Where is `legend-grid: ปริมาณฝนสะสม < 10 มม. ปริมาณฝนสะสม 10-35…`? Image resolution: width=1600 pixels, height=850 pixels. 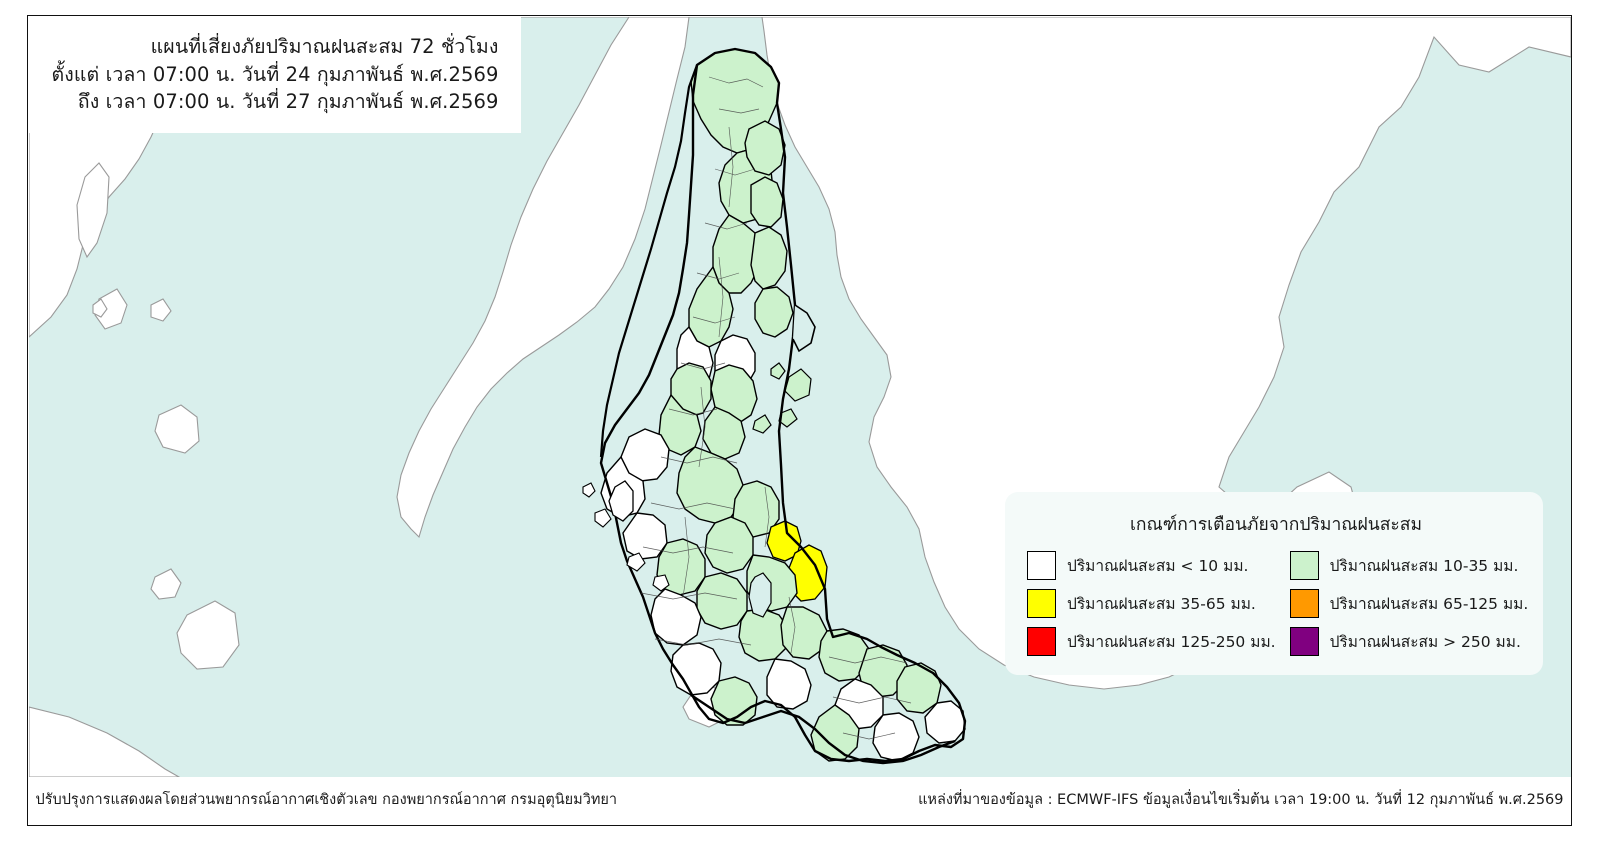 legend-grid: ปริมาณฝนสะสม < 10 มม. ปริมาณฝนสะสม 10-35… is located at coordinates (1277, 603).